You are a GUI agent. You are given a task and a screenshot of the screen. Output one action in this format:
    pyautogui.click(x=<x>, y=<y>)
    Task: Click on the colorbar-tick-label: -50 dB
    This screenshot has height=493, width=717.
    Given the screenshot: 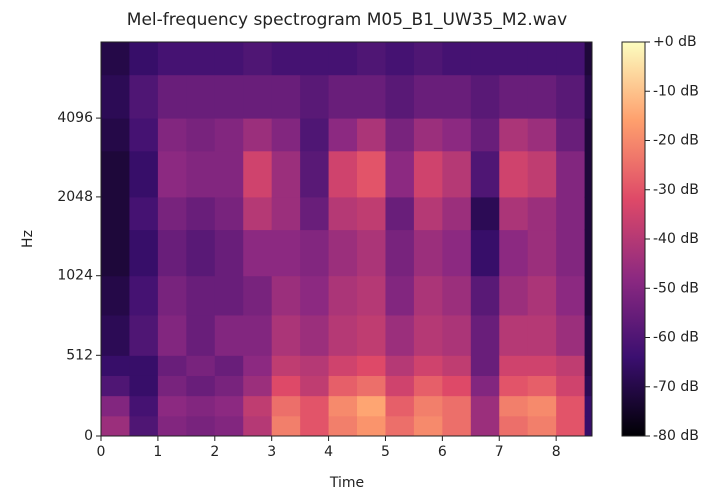 What is the action you would take?
    pyautogui.click(x=676, y=288)
    